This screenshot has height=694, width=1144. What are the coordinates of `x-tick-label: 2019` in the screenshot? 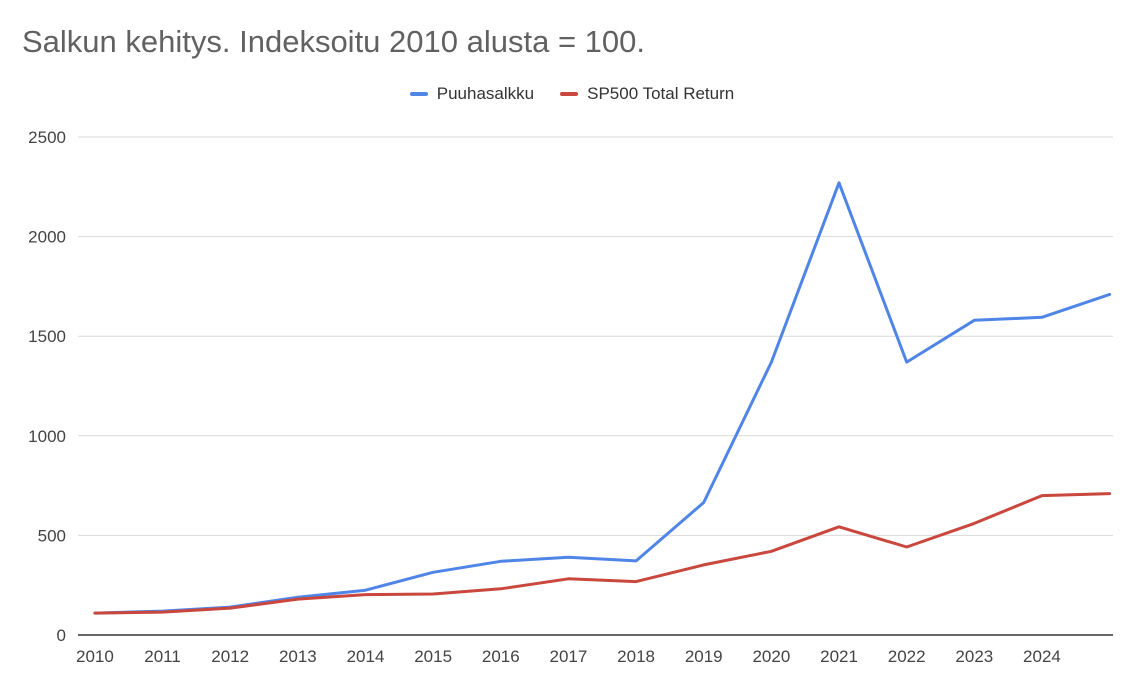 It's located at (704, 656).